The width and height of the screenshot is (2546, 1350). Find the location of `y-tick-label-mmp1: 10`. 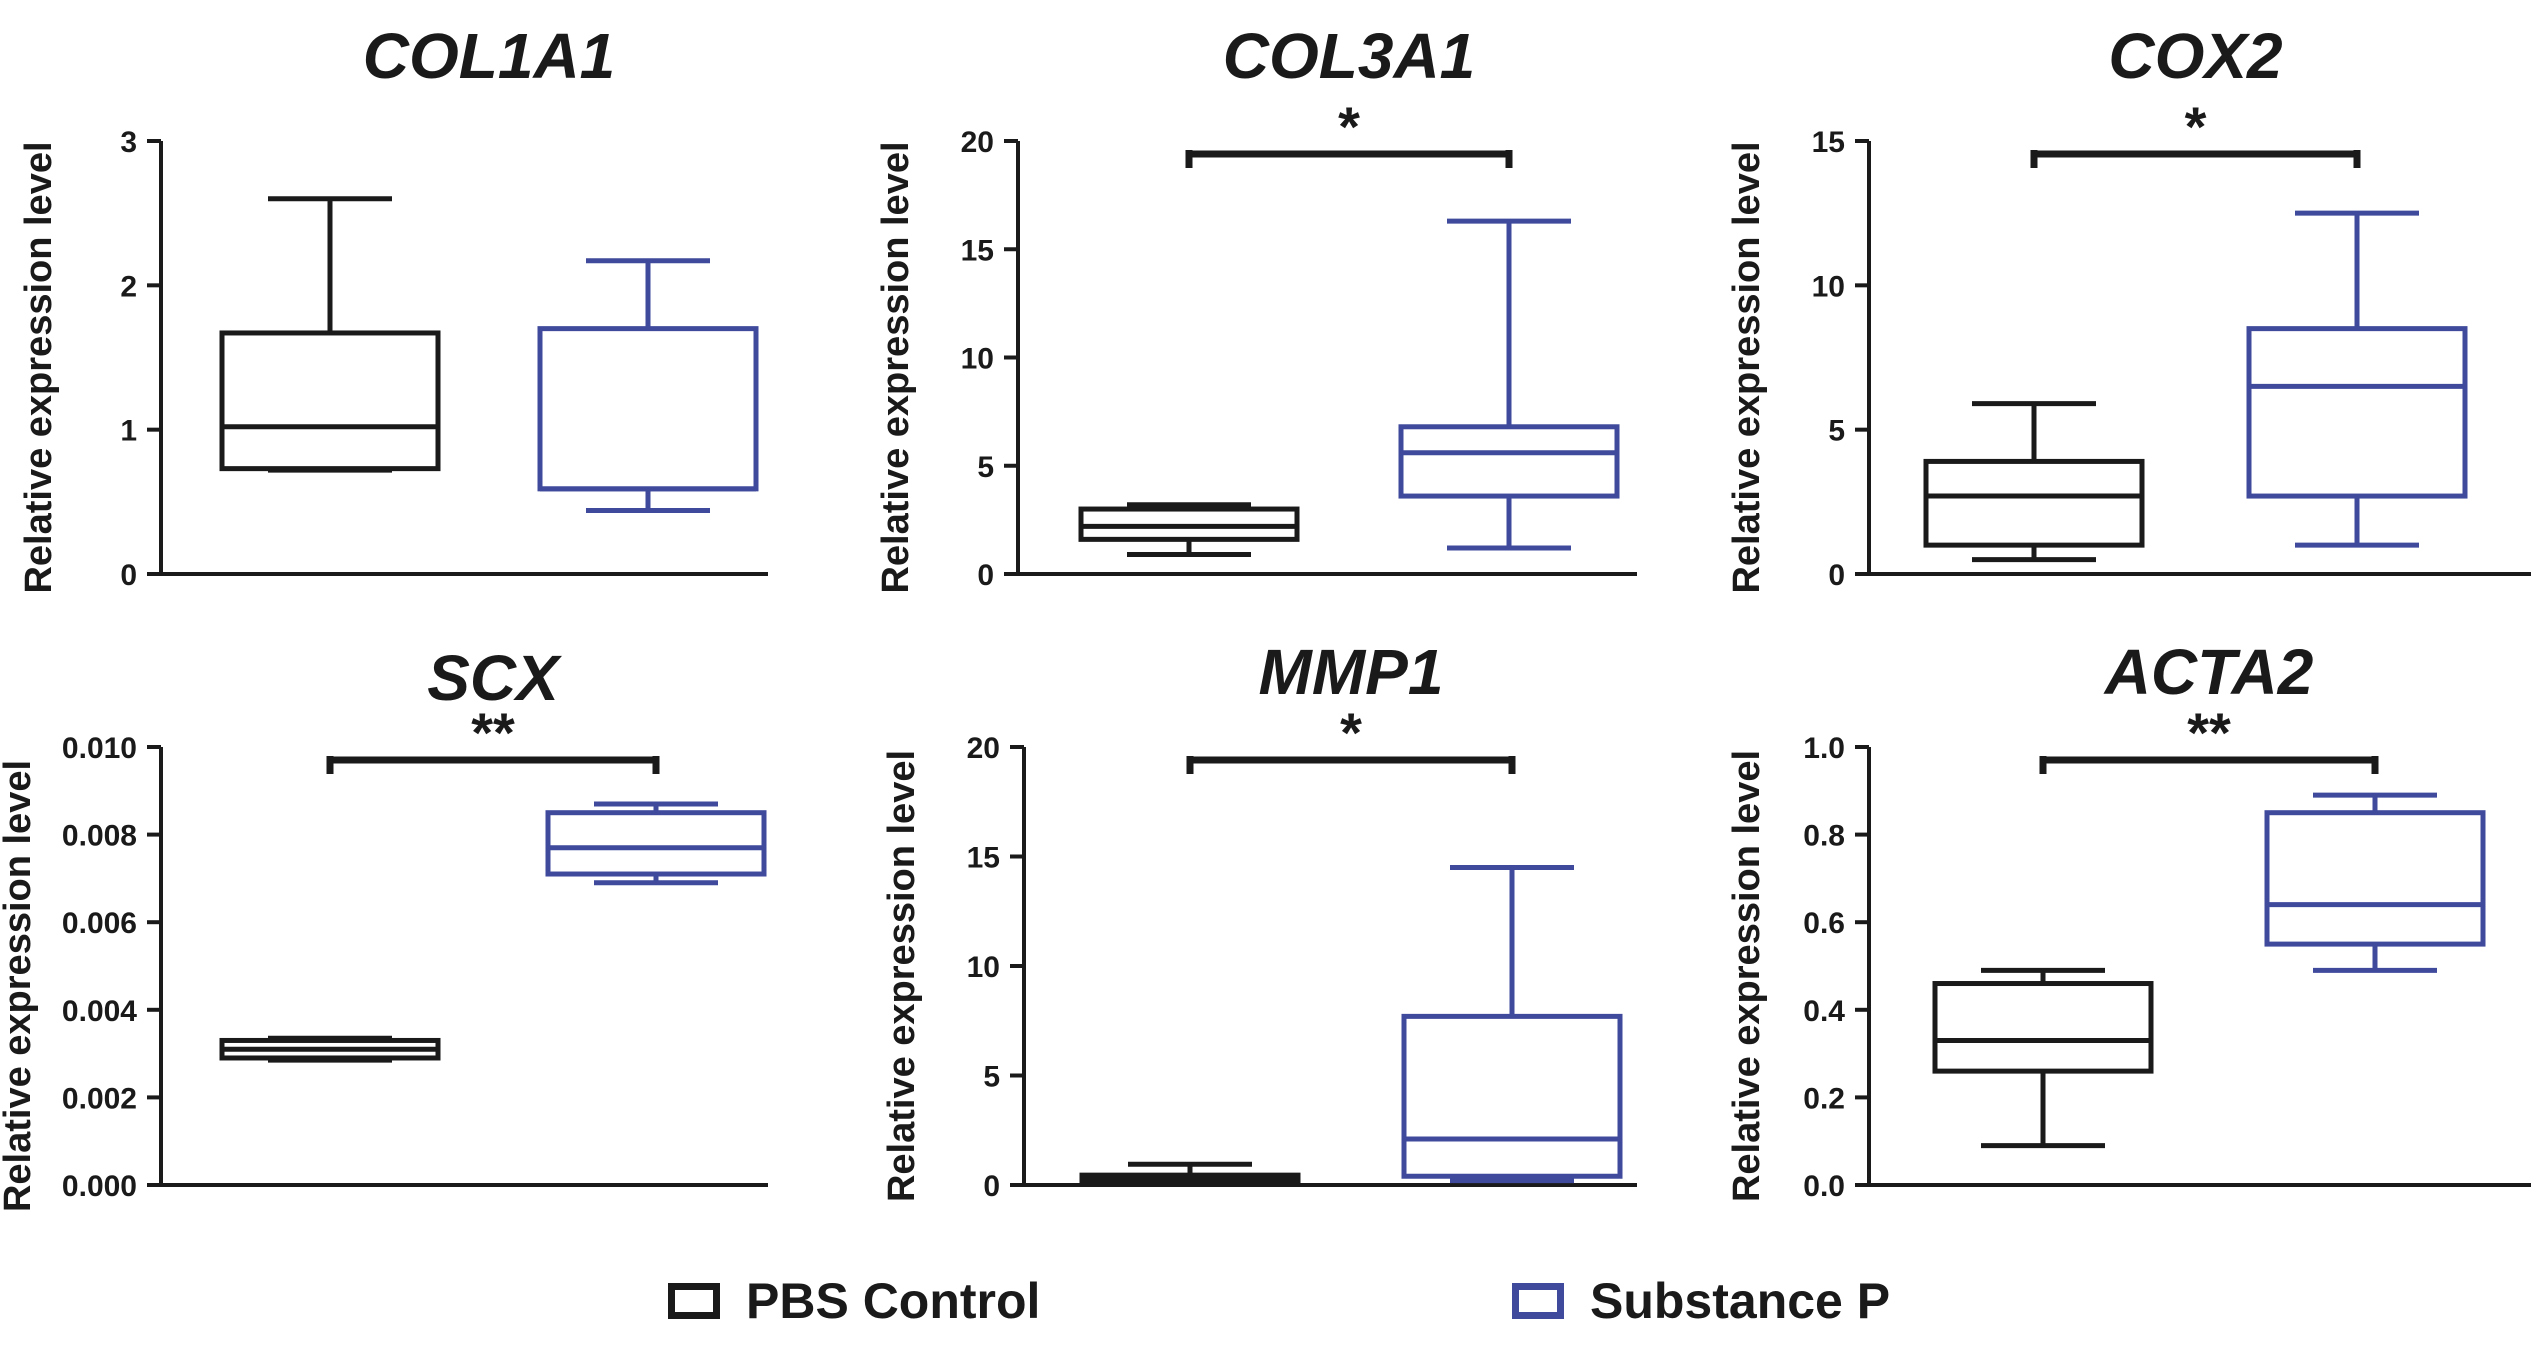

y-tick-label-mmp1: 10 is located at coordinates (983, 967).